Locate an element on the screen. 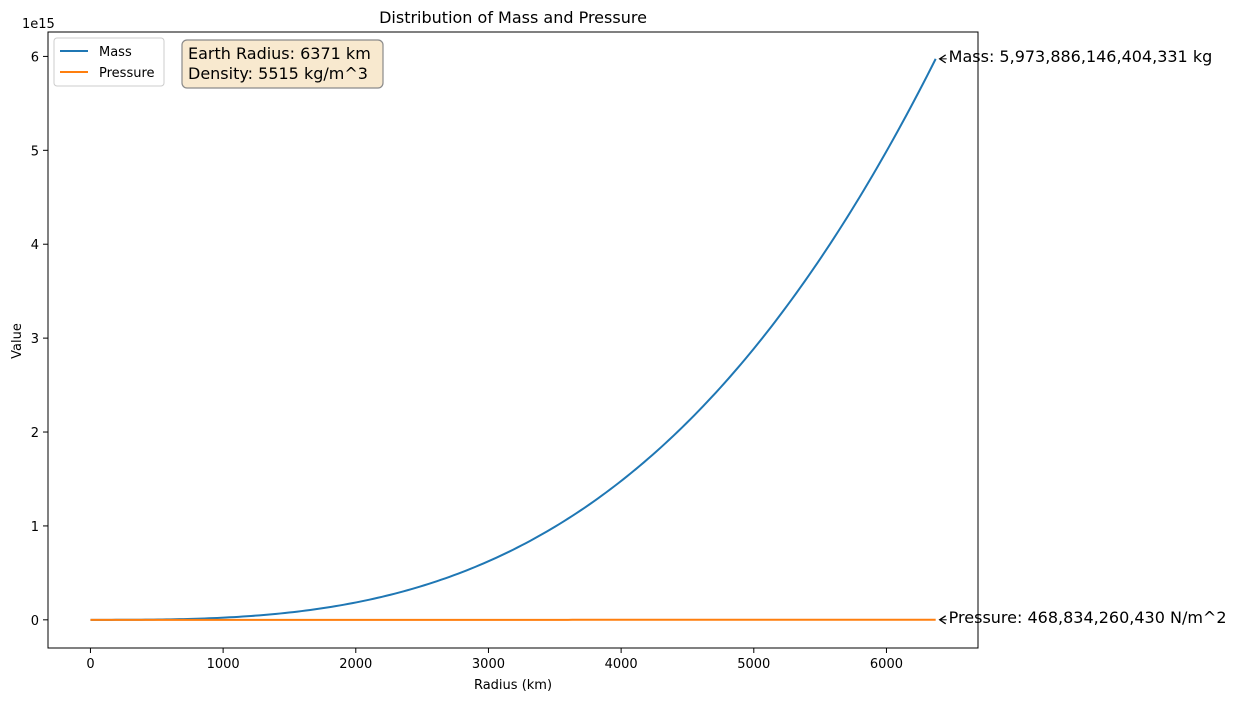 The height and width of the screenshot is (701, 1248). y-tick-label: 0 is located at coordinates (35, 621).